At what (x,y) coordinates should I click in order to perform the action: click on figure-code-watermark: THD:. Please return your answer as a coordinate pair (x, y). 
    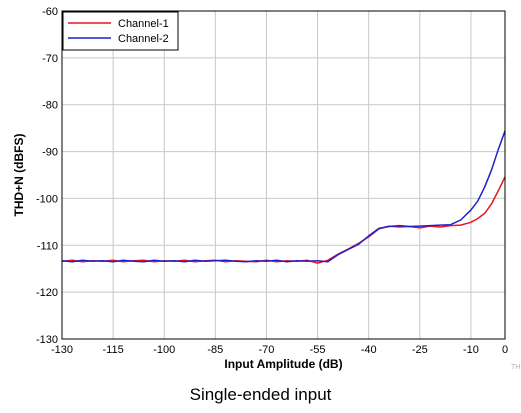
    Looking at the image, I should click on (516, 367).